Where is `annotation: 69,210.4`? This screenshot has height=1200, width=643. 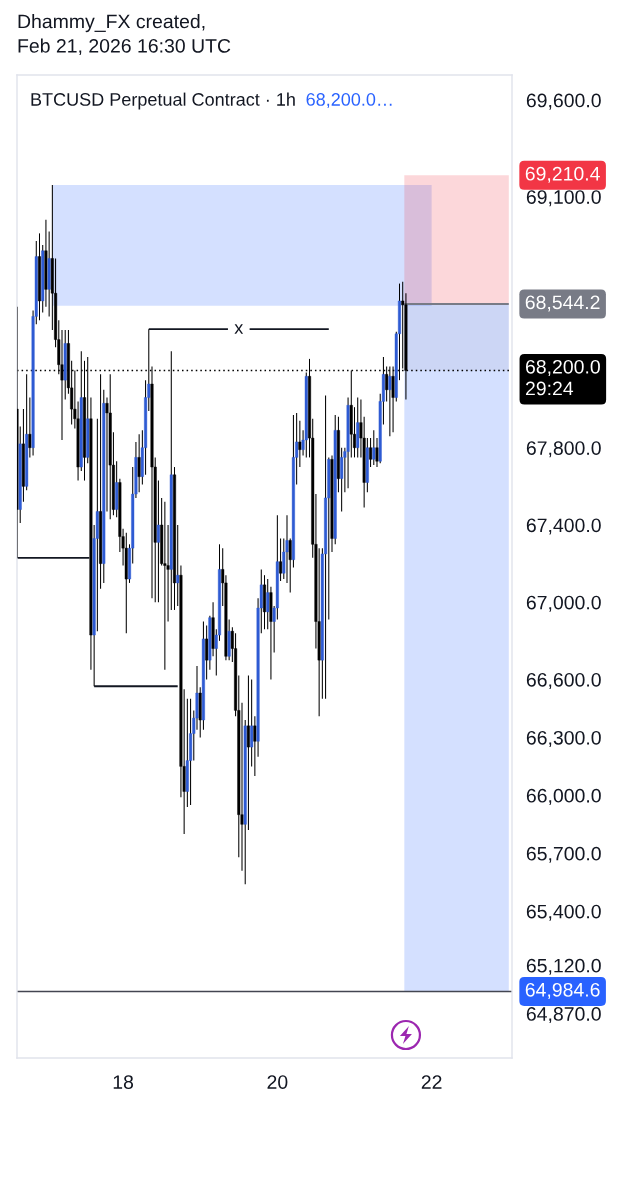
annotation: 69,210.4 is located at coordinates (562, 174).